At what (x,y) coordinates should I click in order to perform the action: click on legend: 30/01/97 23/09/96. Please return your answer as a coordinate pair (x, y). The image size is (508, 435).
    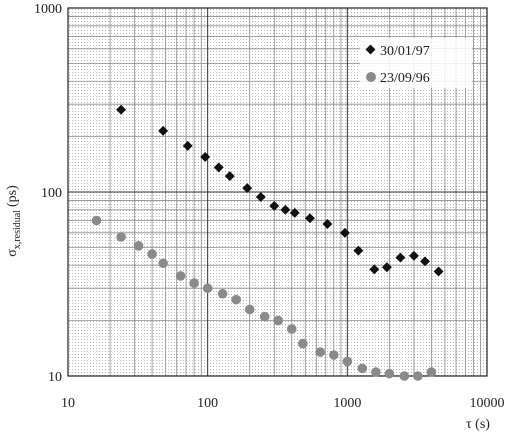
    Looking at the image, I should click on (416, 63).